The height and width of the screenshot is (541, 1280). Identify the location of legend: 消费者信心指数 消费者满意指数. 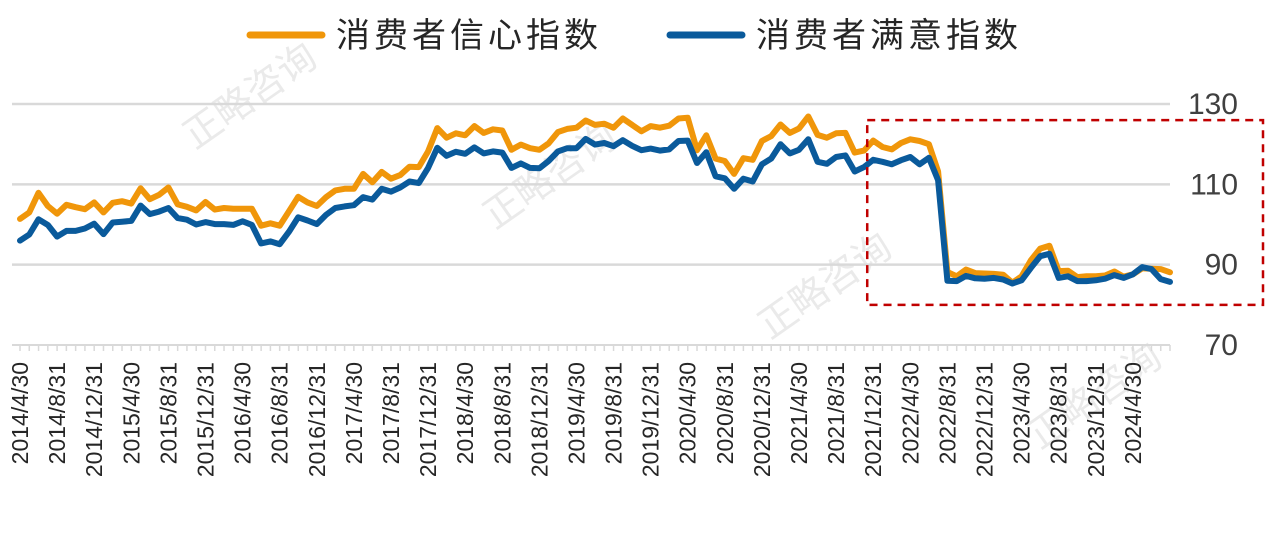
(634, 36).